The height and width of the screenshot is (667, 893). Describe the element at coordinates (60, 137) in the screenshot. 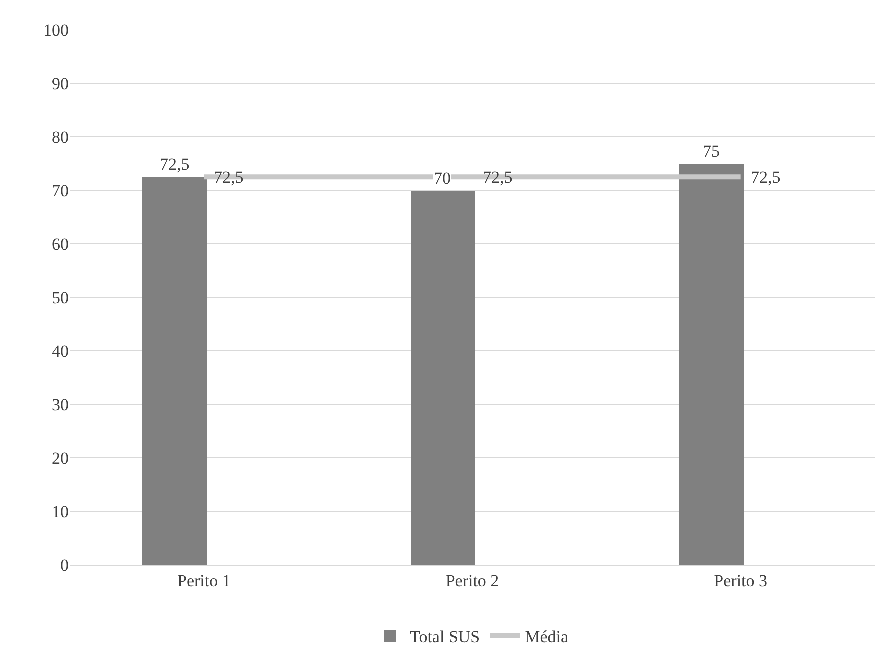

I see `y-tick-label: 80` at that location.